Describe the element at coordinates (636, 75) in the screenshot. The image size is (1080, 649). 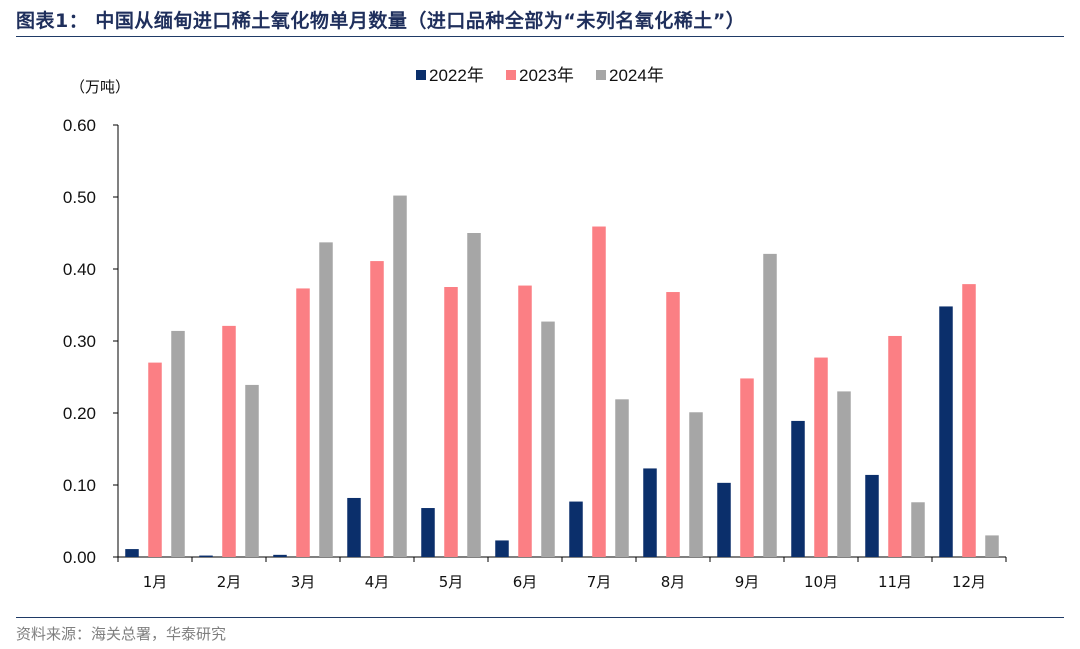
I see `legend-label: 2024年` at that location.